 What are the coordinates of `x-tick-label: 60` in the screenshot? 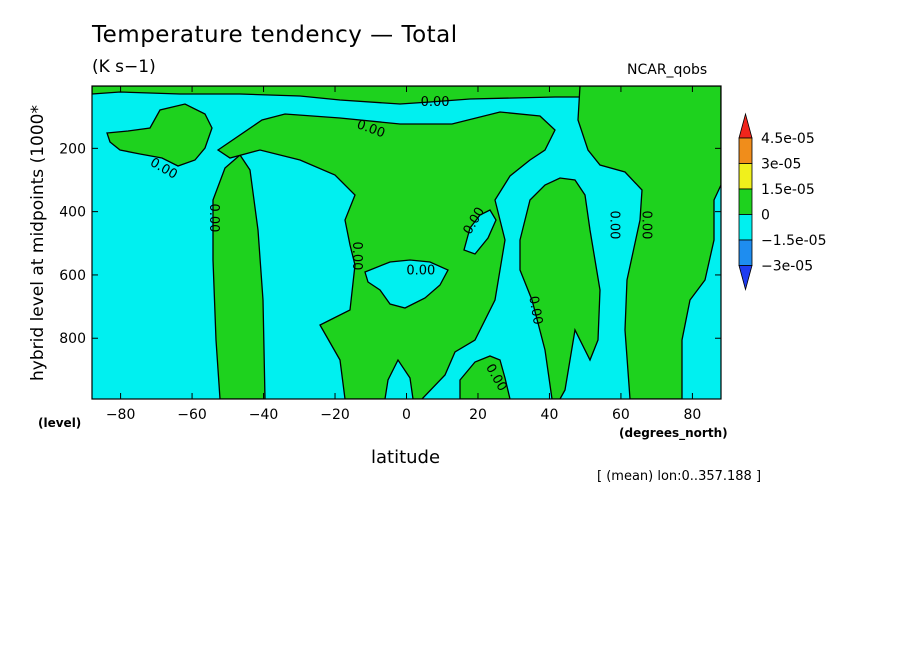 It's located at (621, 415).